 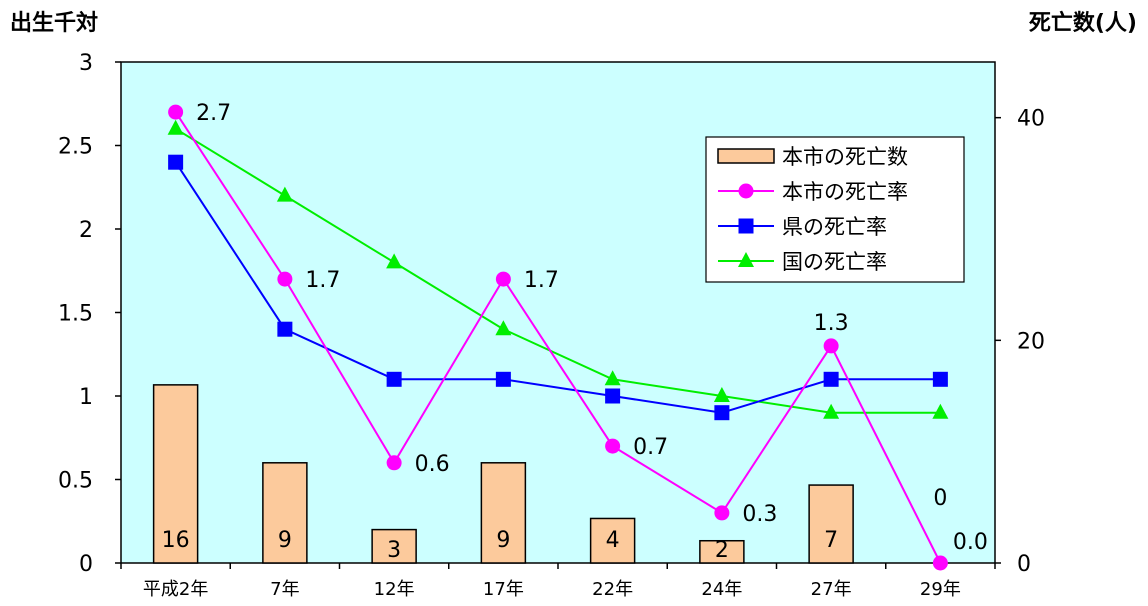 What do you see at coordinates (394, 589) in the screenshot?
I see `x-tick-label: 12年` at bounding box center [394, 589].